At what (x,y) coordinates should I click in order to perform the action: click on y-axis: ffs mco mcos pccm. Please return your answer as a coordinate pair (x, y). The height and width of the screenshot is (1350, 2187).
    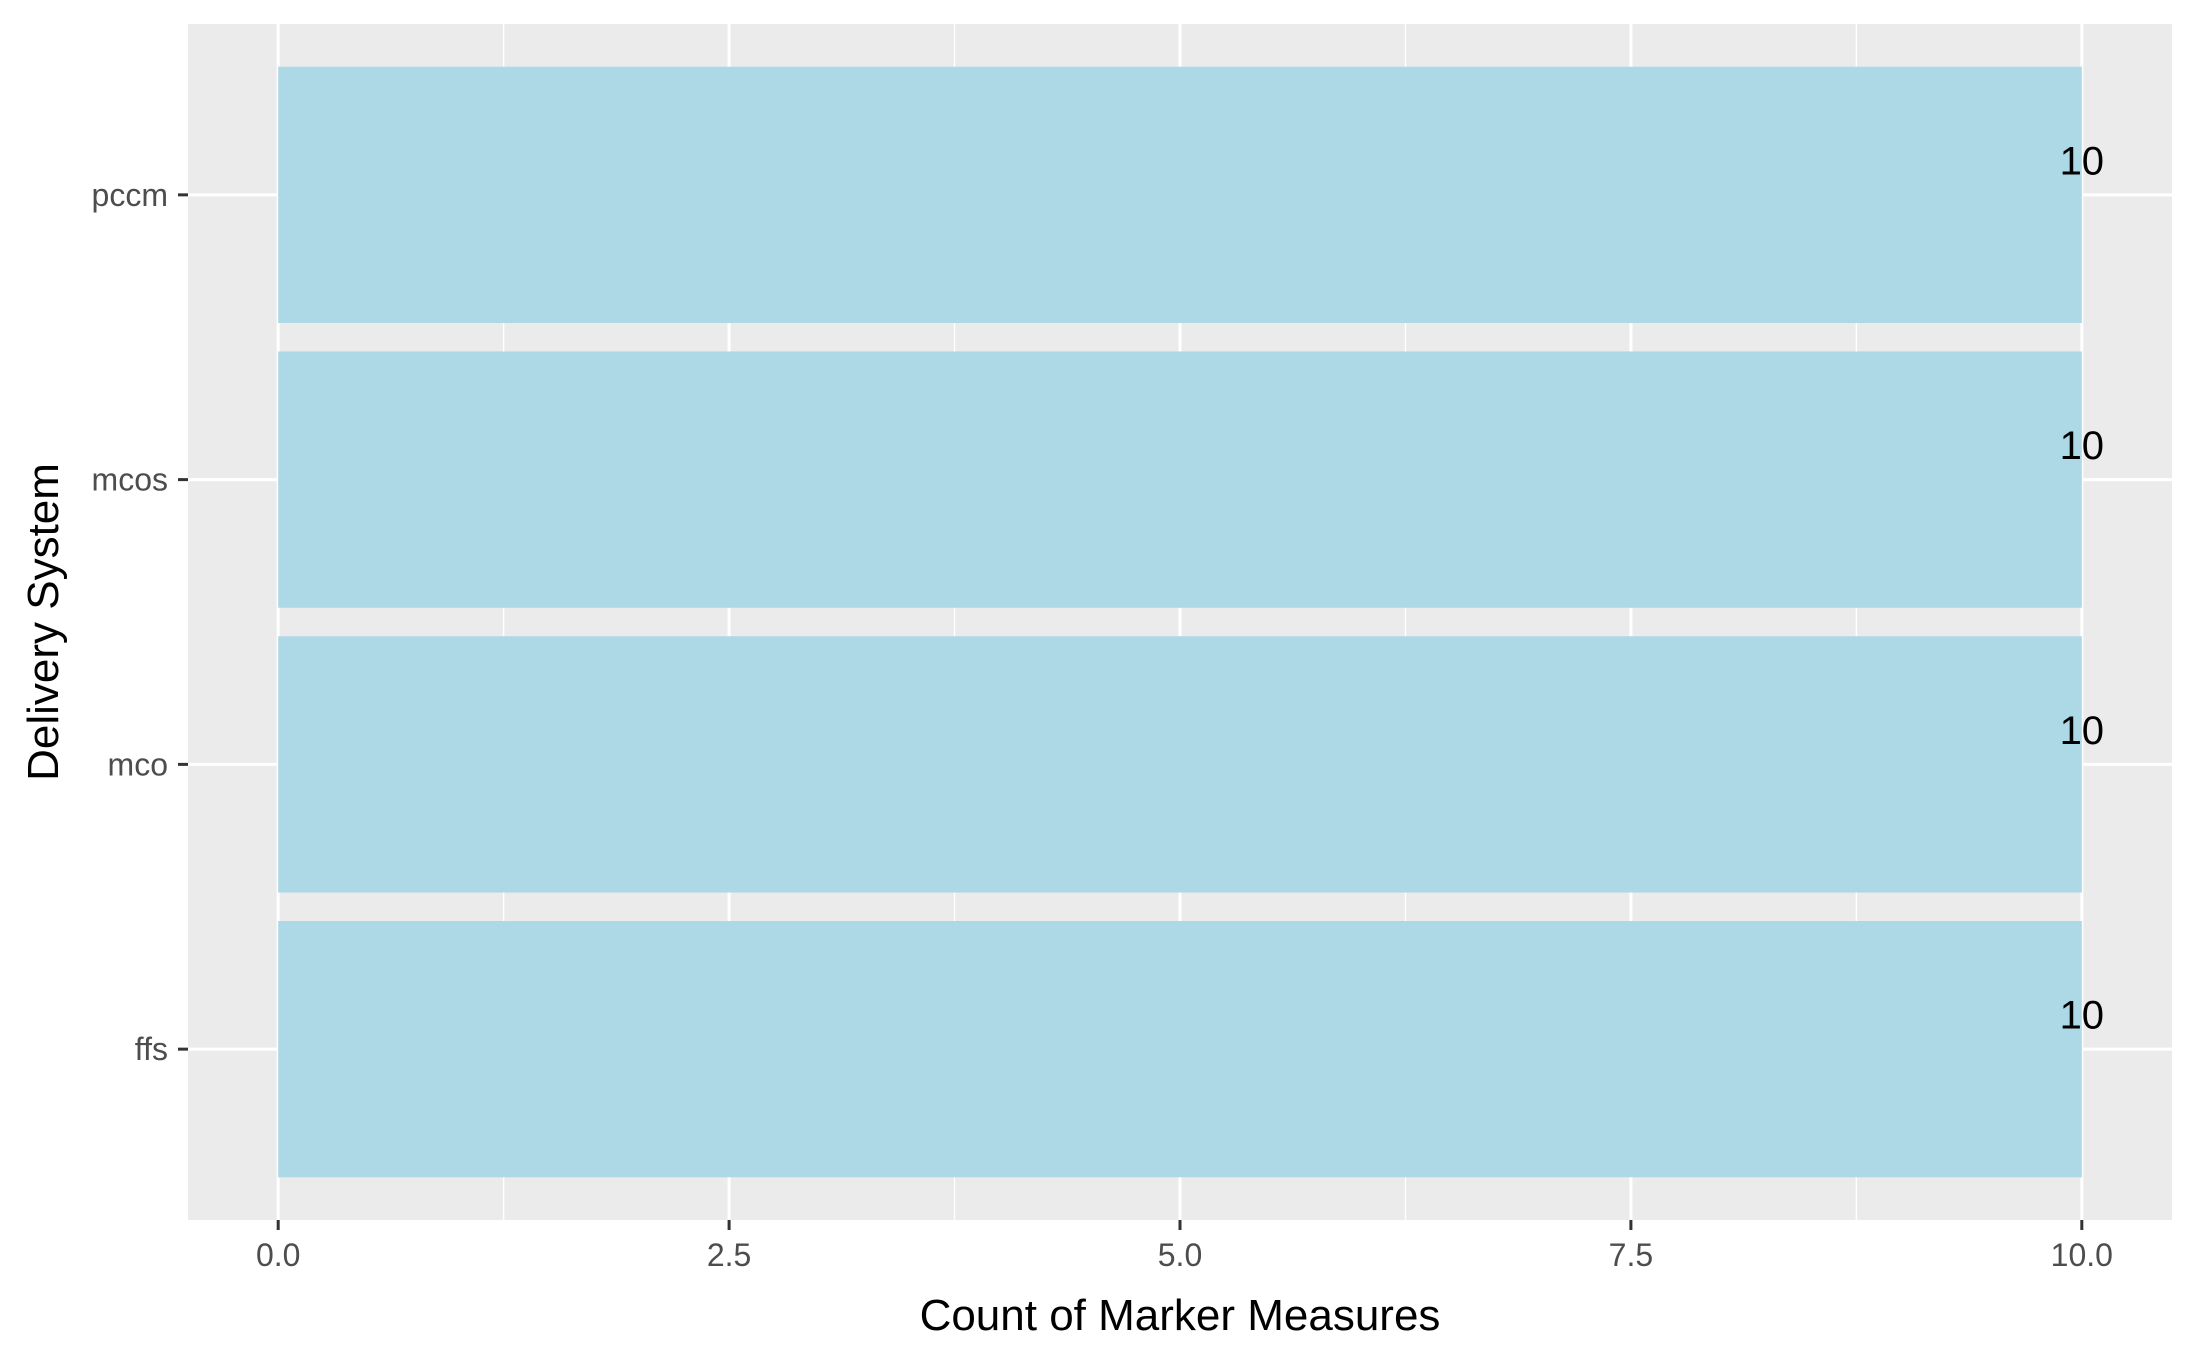
    Looking at the image, I should click on (140, 622).